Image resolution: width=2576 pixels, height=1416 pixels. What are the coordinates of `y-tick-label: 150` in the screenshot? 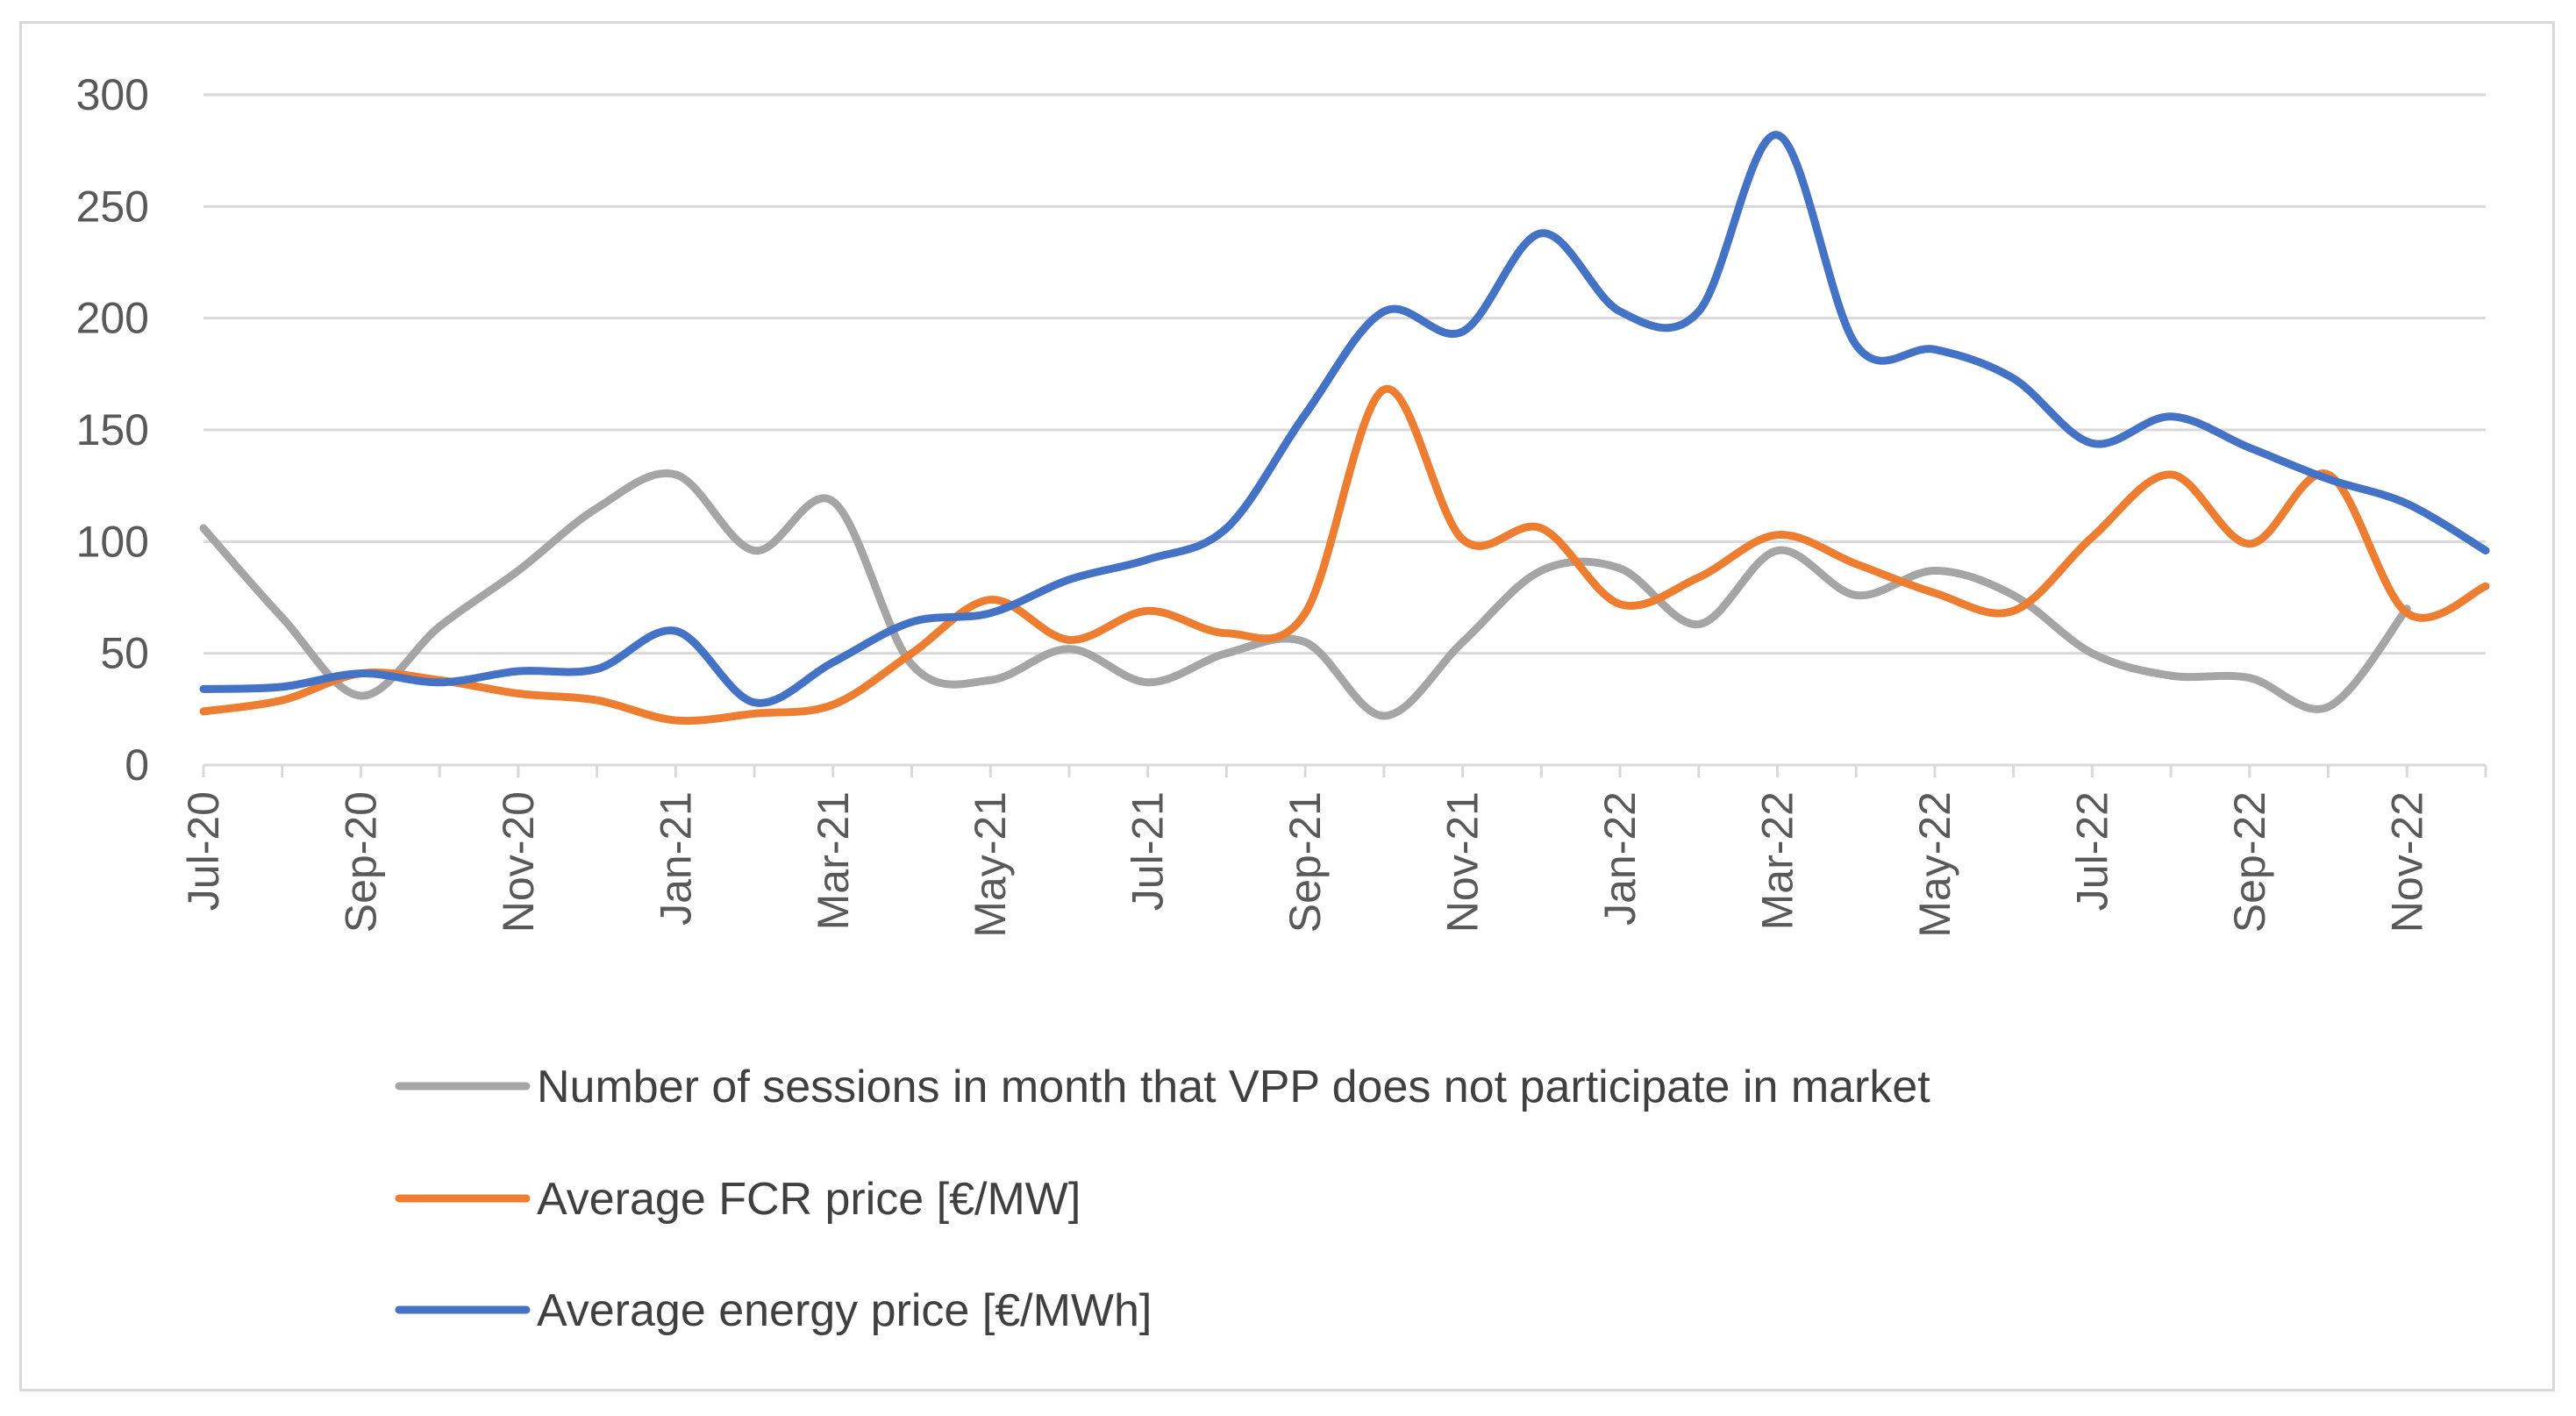 It's located at (113, 430).